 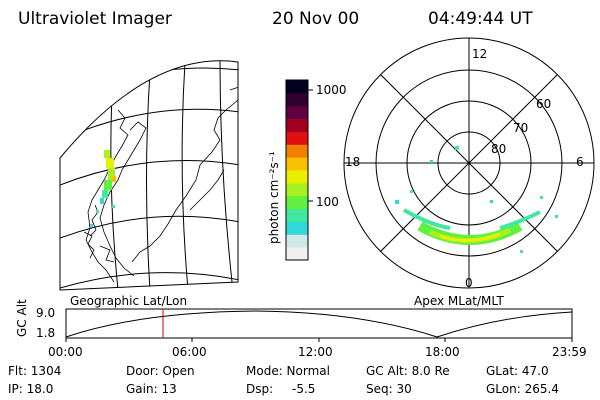 I want to click on geographic-map-title: Geographic Lat/Lon, so click(x=129, y=301).